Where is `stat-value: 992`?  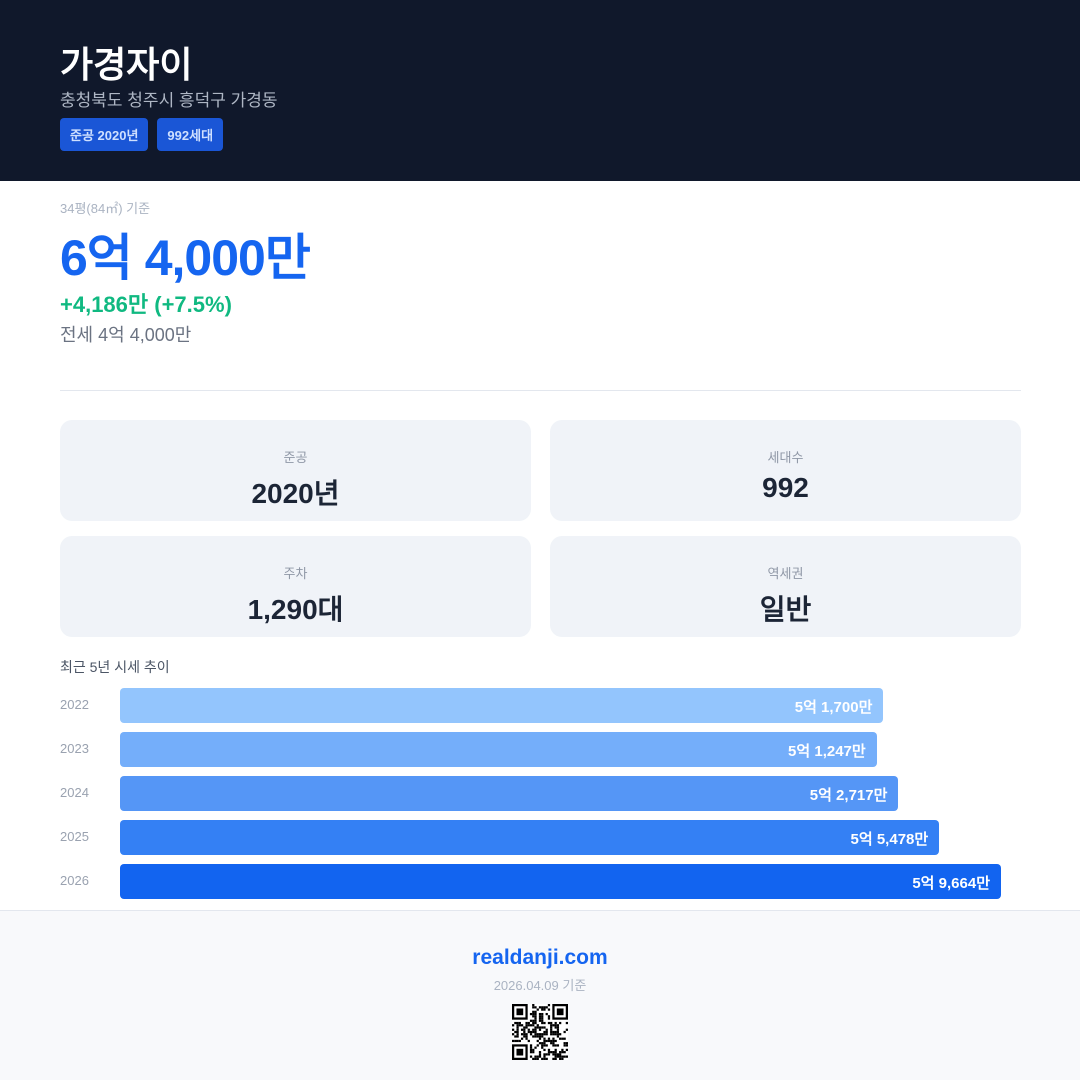
stat-value: 992 is located at coordinates (785, 487).